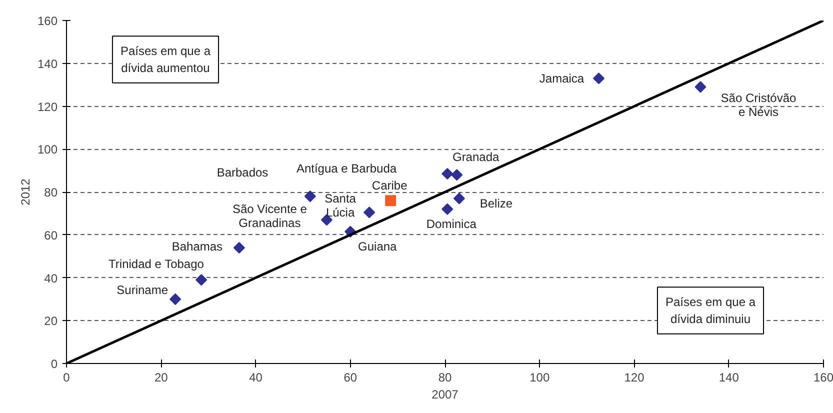 The height and width of the screenshot is (413, 833). I want to click on annotation: Guiana, so click(378, 247).